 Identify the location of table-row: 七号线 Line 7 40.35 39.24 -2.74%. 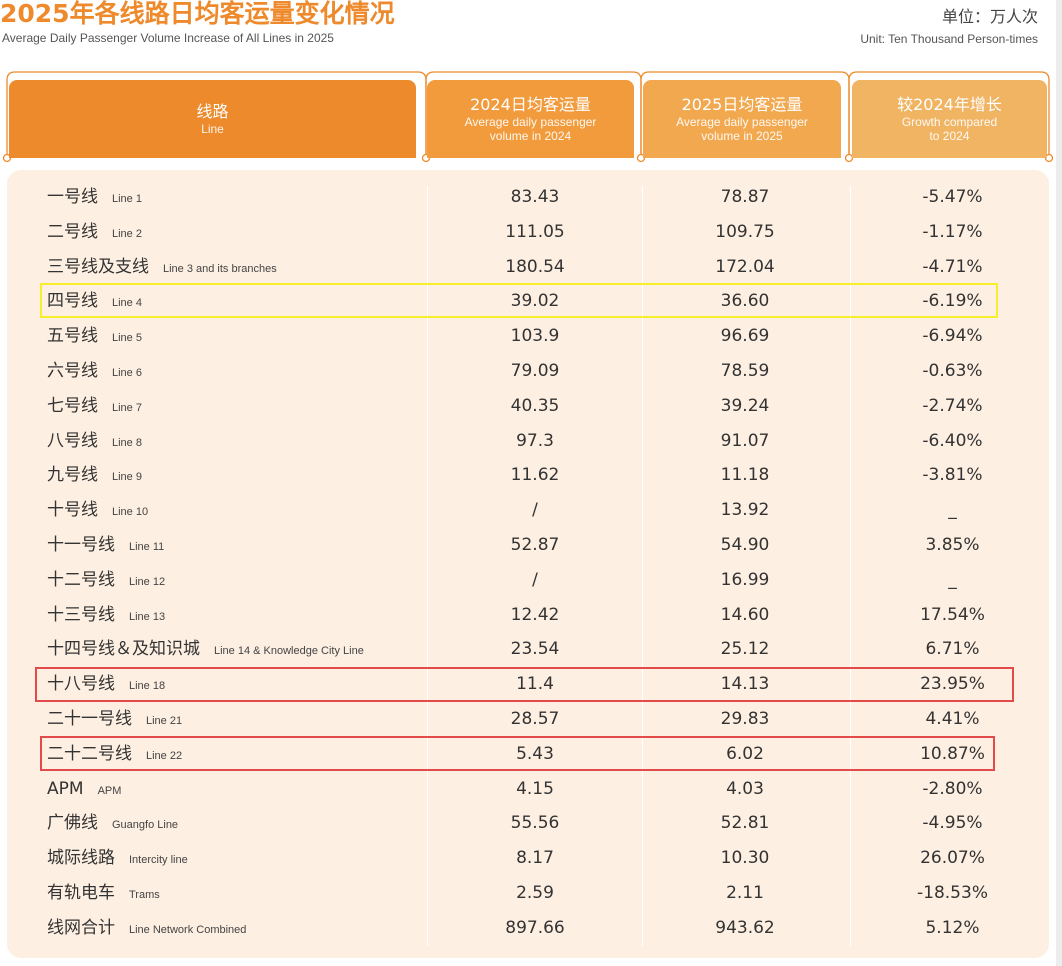
(531, 406).